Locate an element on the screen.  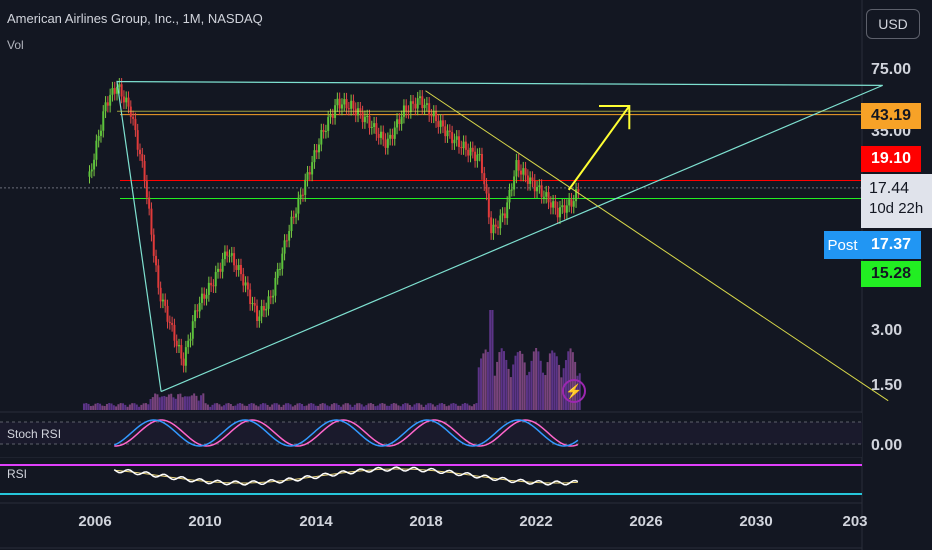
y-tick-1-5: 1.50 is located at coordinates (887, 385).